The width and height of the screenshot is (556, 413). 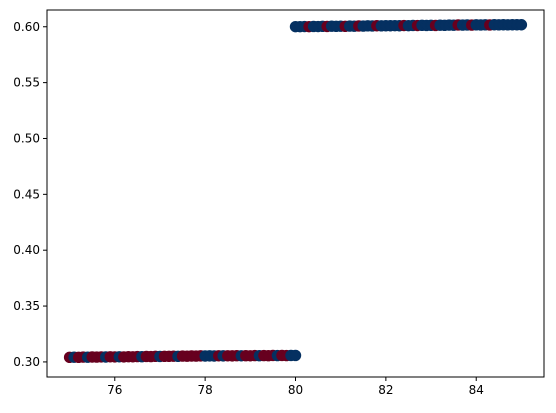 I want to click on y-tick-label: 0.40, so click(x=26, y=250).